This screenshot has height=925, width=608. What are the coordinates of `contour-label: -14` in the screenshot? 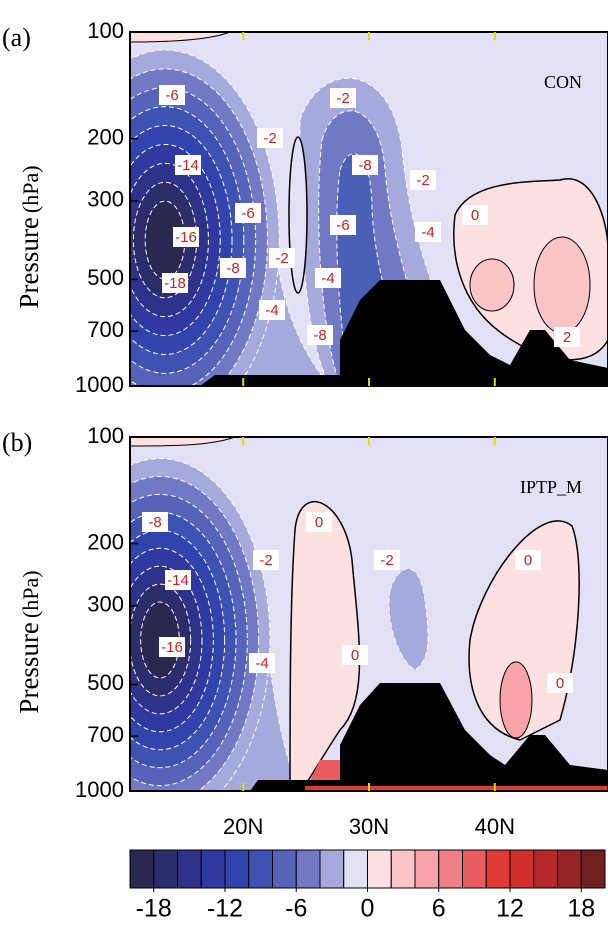 It's located at (188, 165).